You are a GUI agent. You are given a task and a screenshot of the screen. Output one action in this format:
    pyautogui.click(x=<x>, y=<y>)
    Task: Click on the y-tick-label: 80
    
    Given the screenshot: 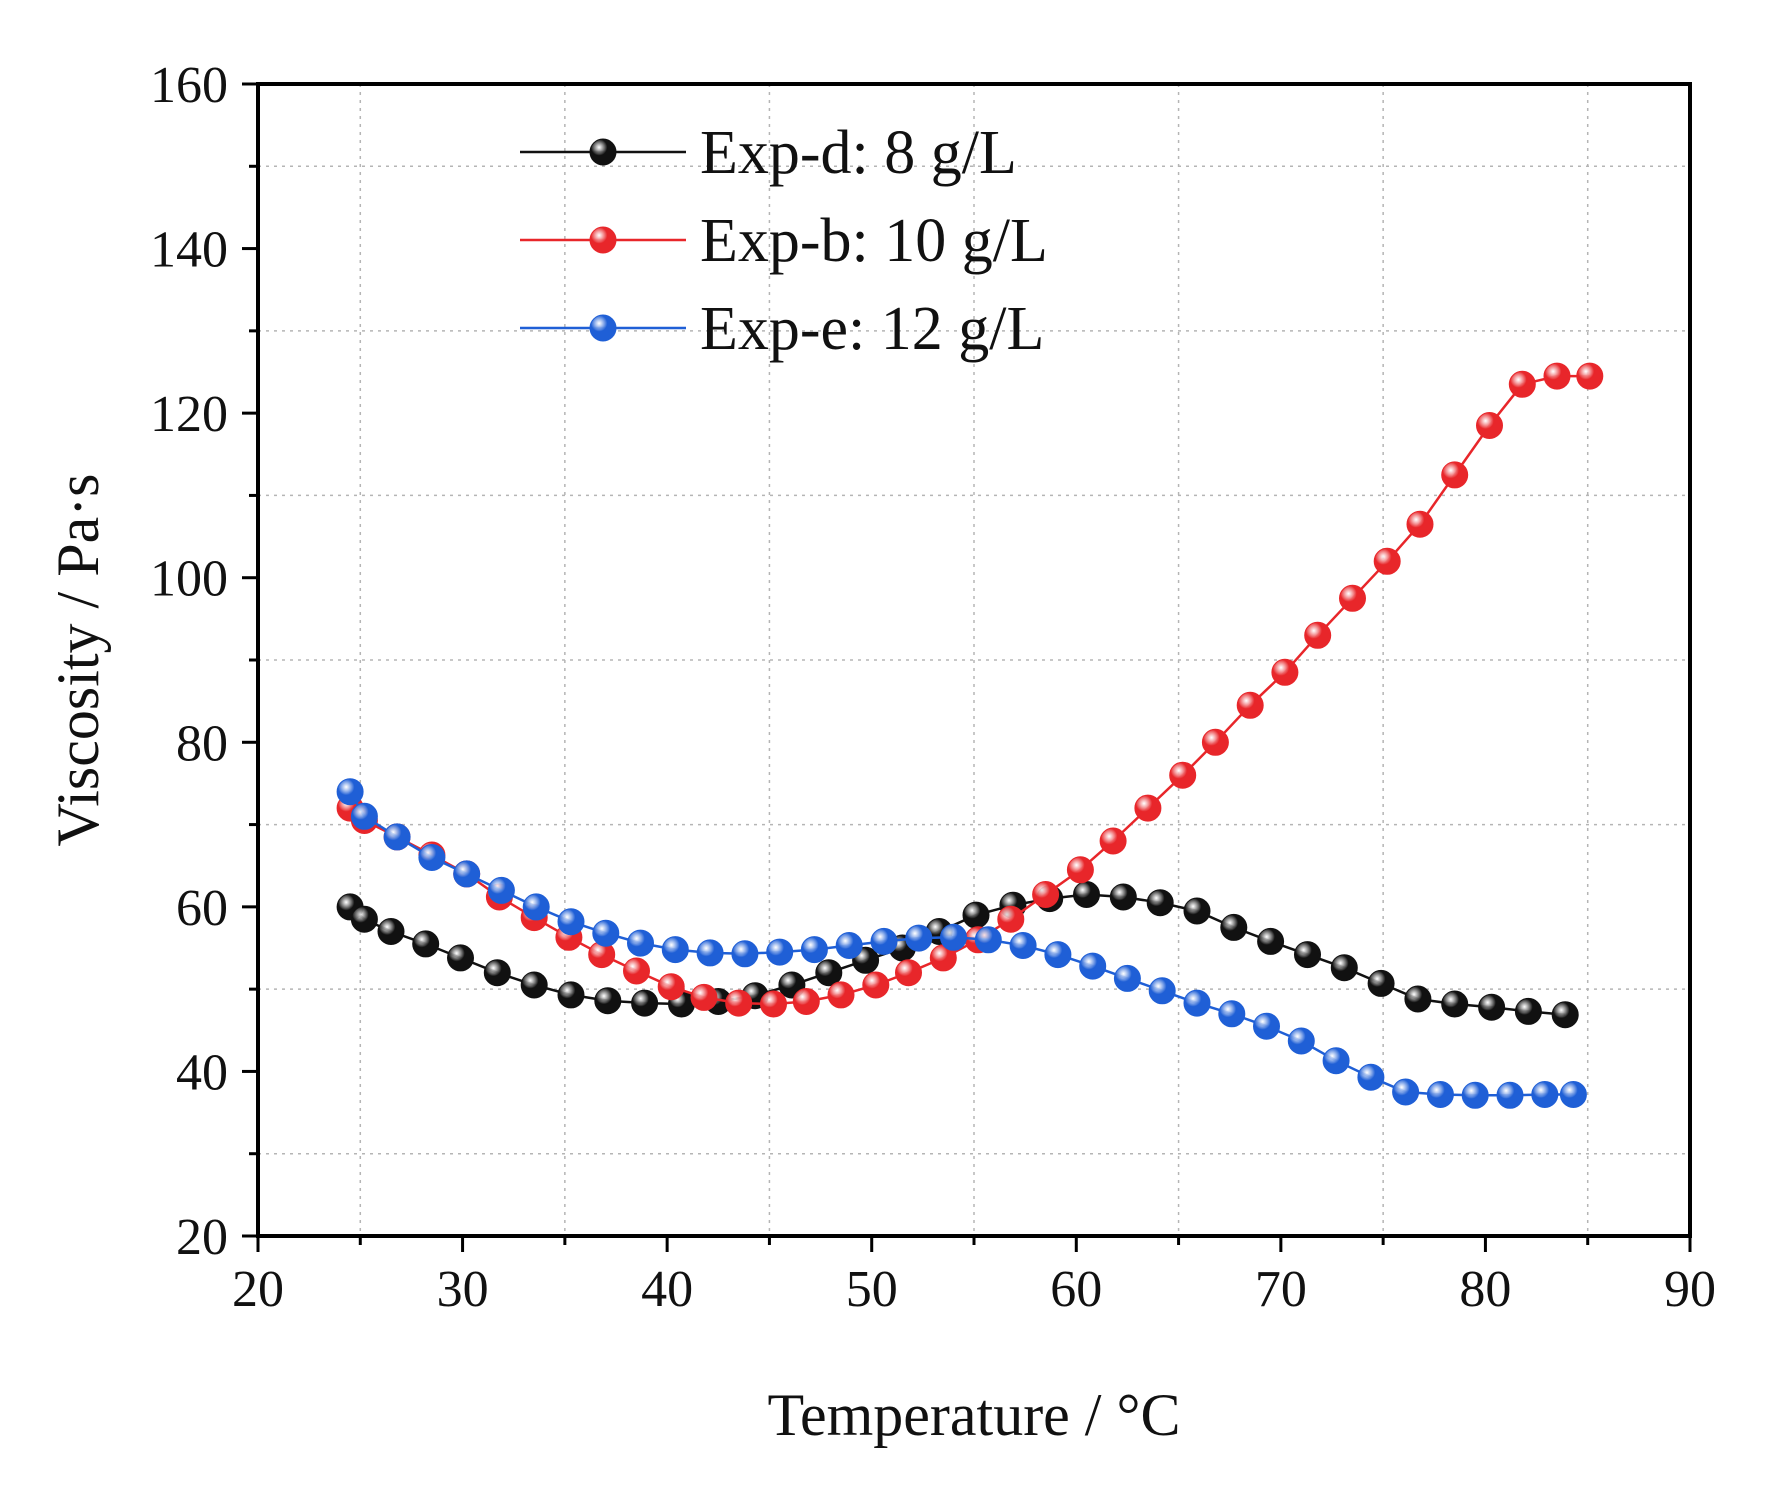 What is the action you would take?
    pyautogui.click(x=202, y=743)
    